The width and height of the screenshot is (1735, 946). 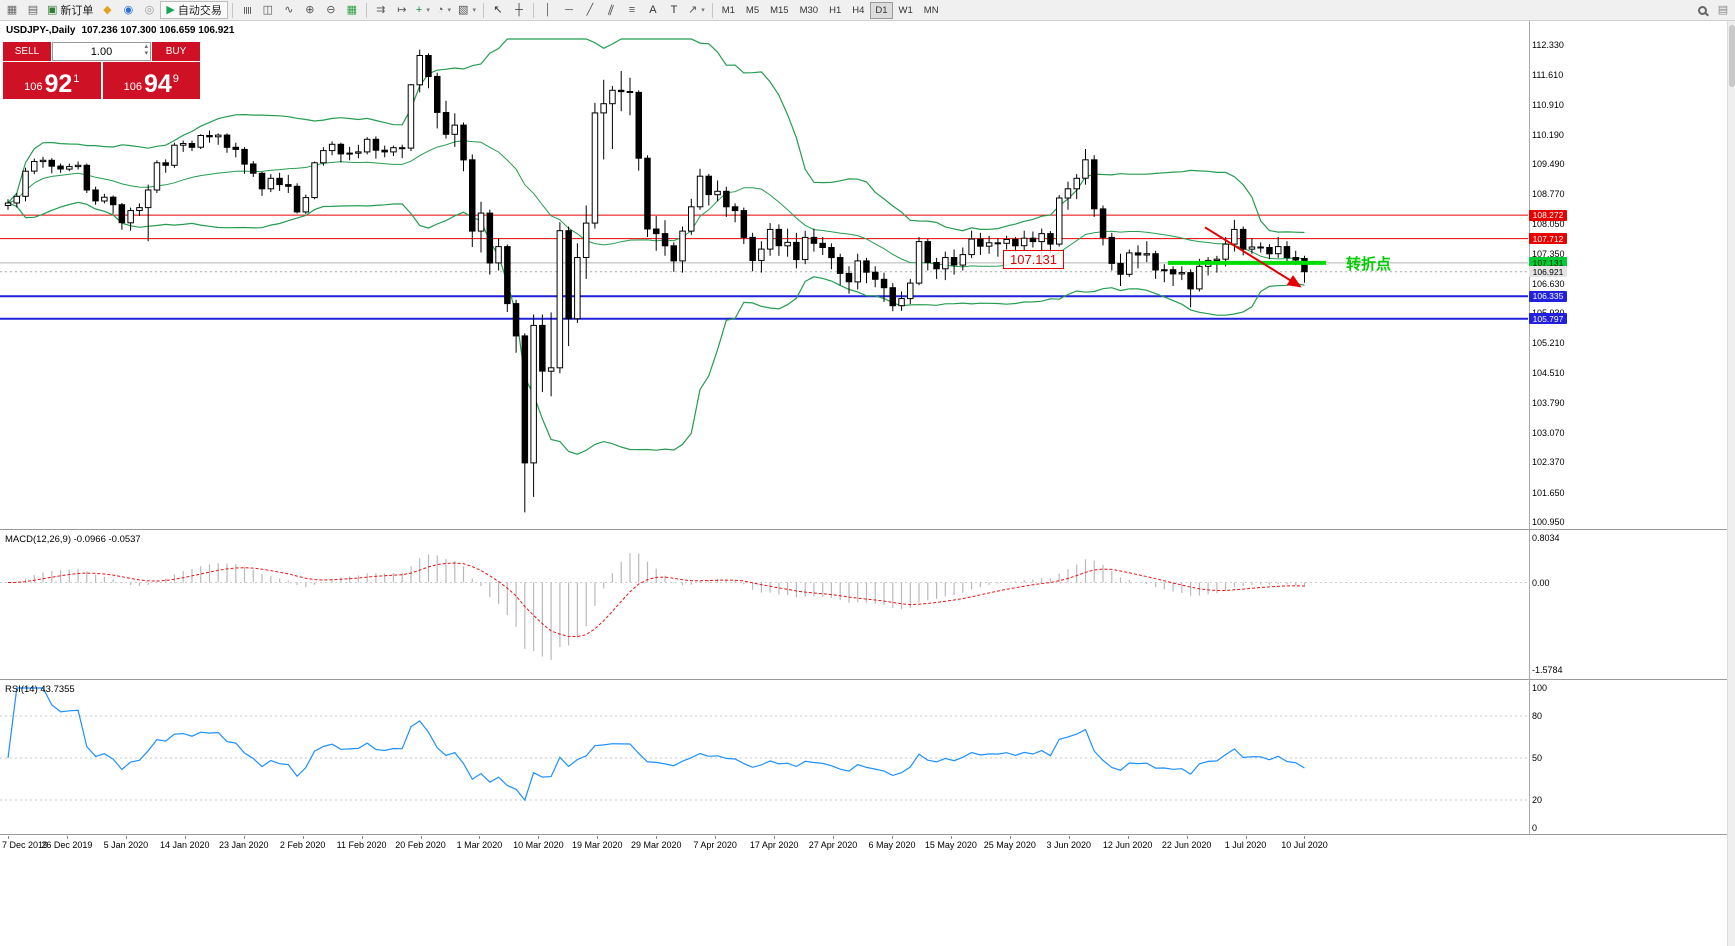 I want to click on indicators-button: + ▾, so click(x=423, y=10).